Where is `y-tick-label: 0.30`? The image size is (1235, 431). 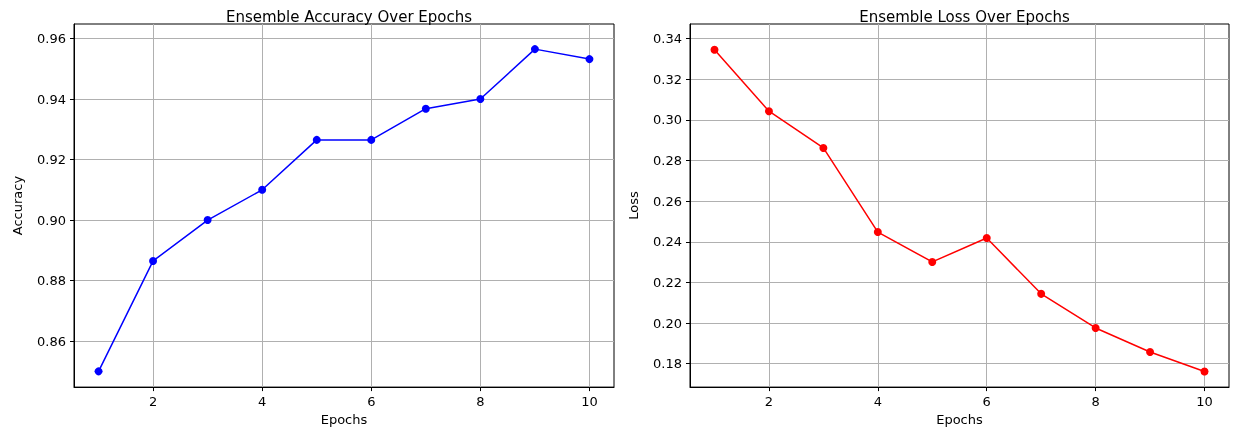
y-tick-label: 0.30 is located at coordinates (667, 120).